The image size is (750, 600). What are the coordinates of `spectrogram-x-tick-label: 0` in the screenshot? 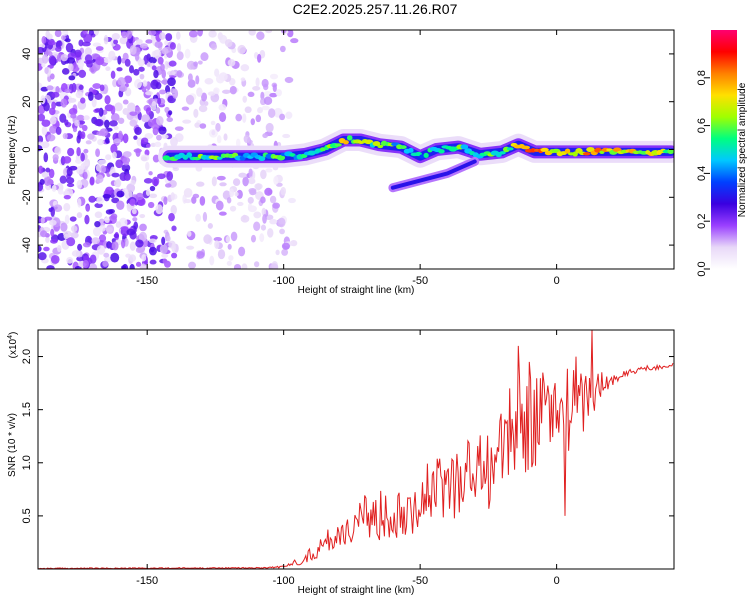 It's located at (557, 281).